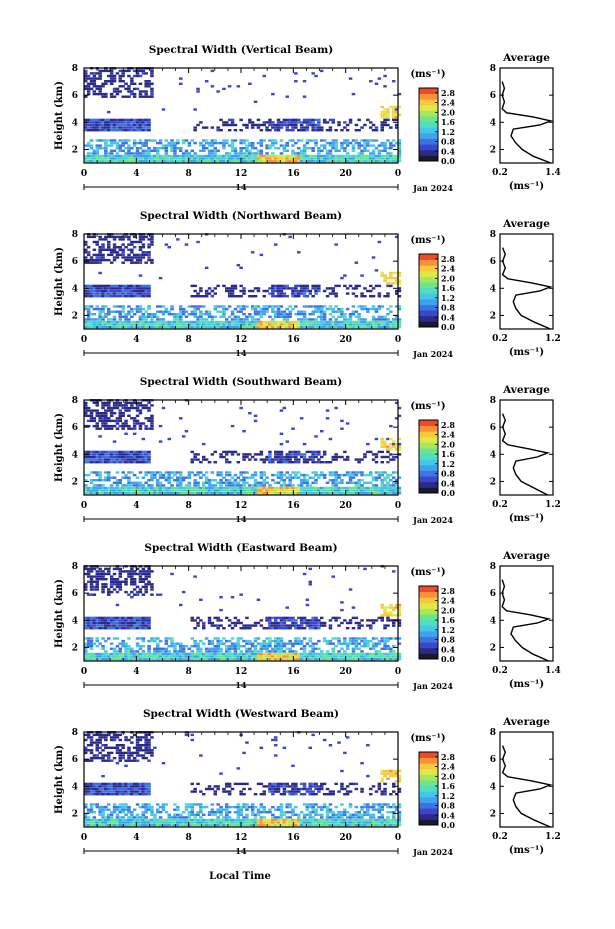 The height and width of the screenshot is (929, 615). I want to click on date-label: Jan 2024, so click(432, 520).